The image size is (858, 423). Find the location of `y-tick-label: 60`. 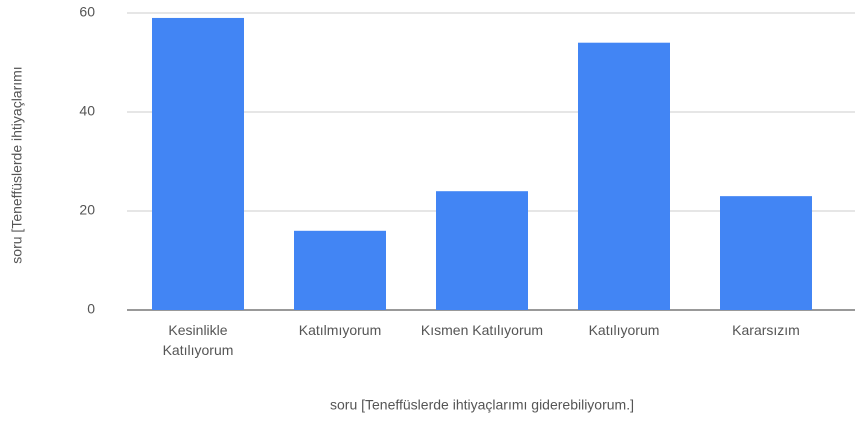

y-tick-label: 60 is located at coordinates (87, 12).